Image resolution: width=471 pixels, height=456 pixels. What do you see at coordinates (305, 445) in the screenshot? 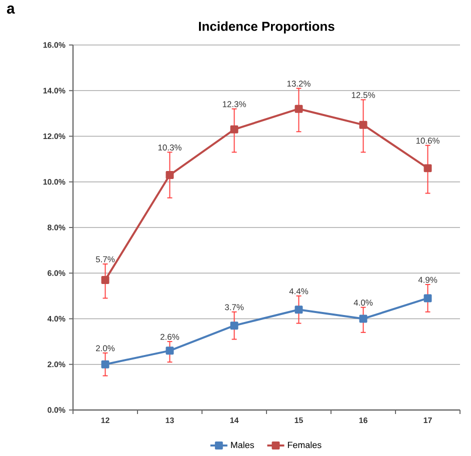
I see `legend-label: Females` at bounding box center [305, 445].